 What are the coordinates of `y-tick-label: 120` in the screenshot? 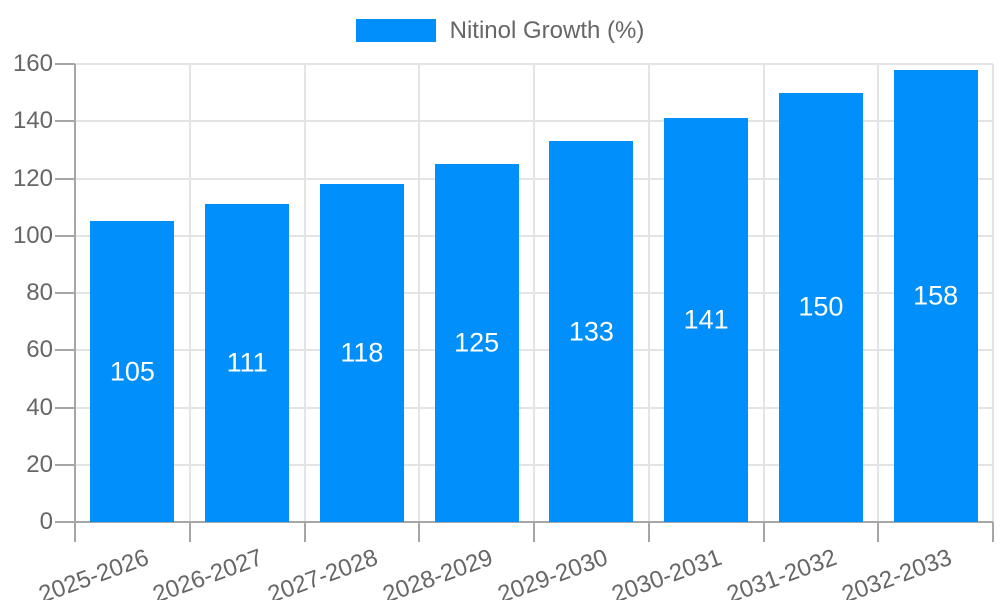 It's located at (32, 178).